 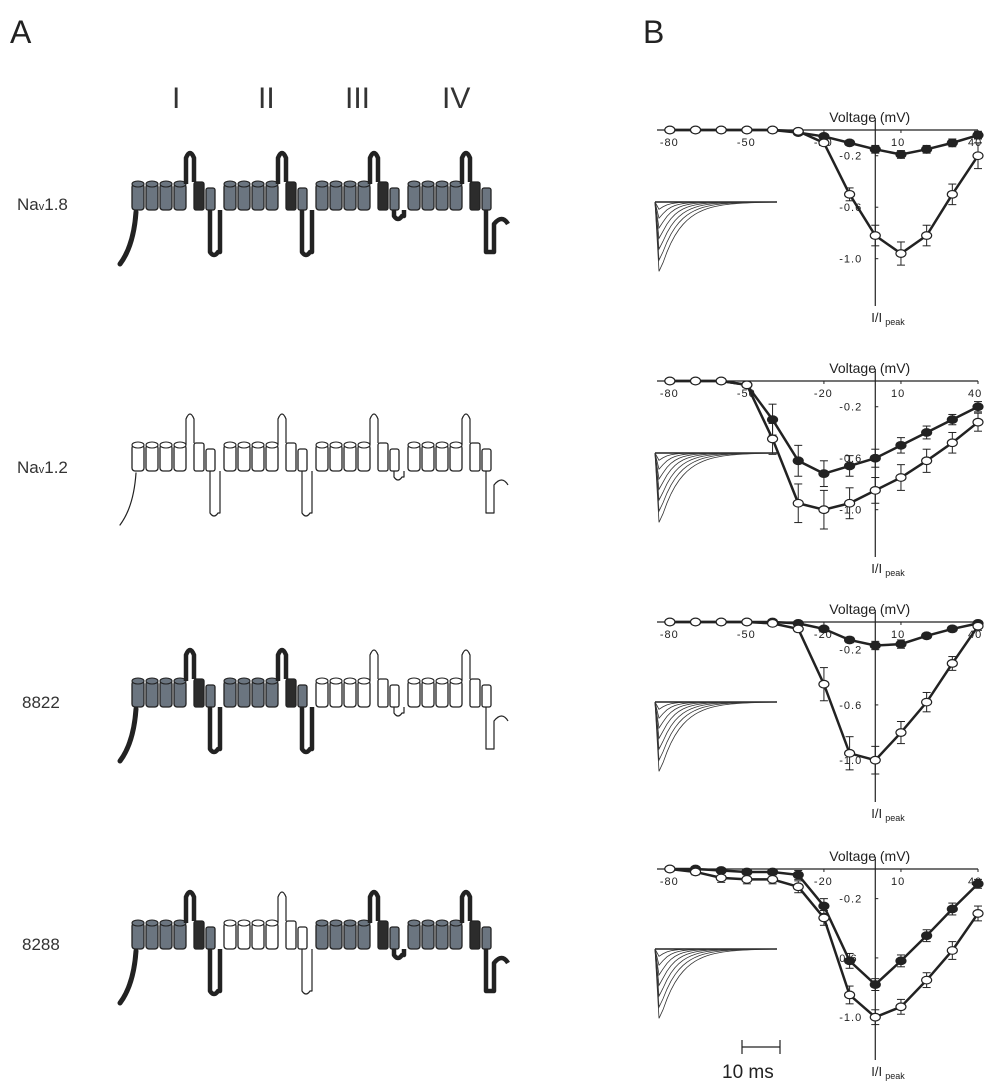 I want to click on y-axis-title: I/I, so click(x=876, y=568).